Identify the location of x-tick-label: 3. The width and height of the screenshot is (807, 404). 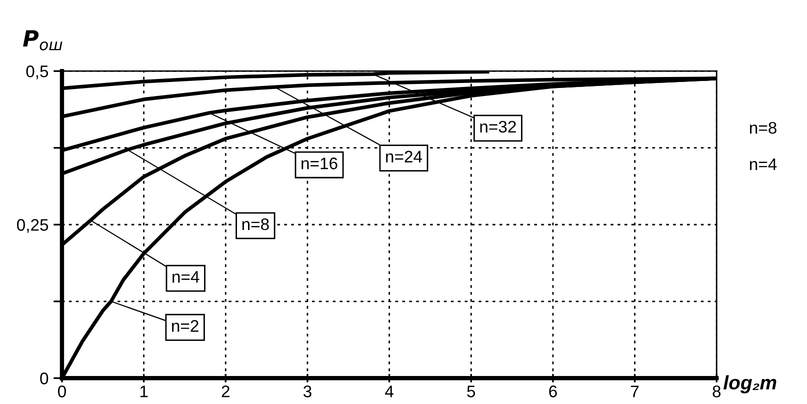
(307, 392).